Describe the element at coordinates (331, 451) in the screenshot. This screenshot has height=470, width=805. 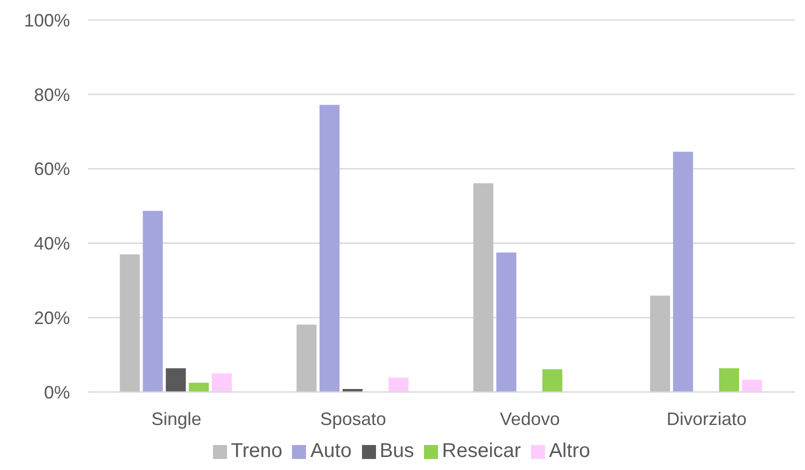
I see `legend-label: Auto` at that location.